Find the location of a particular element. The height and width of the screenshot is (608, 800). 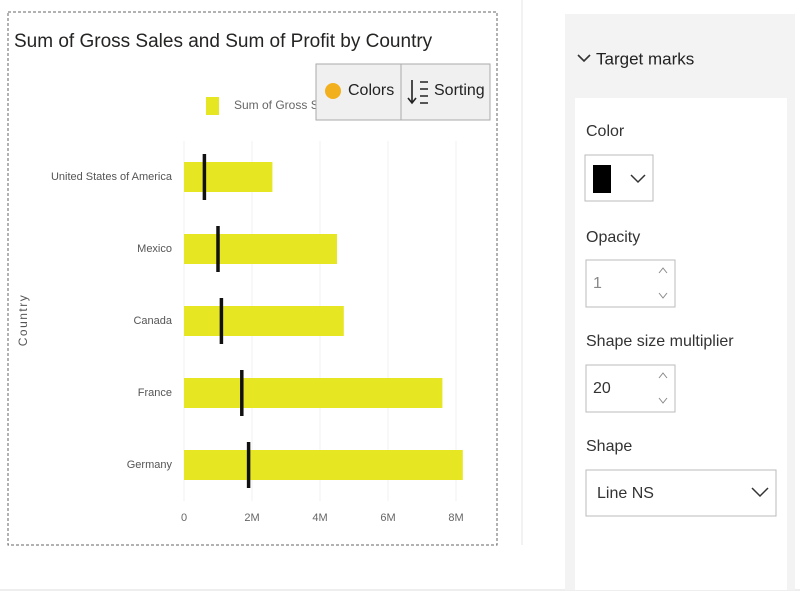

size-input is located at coordinates (630, 388).